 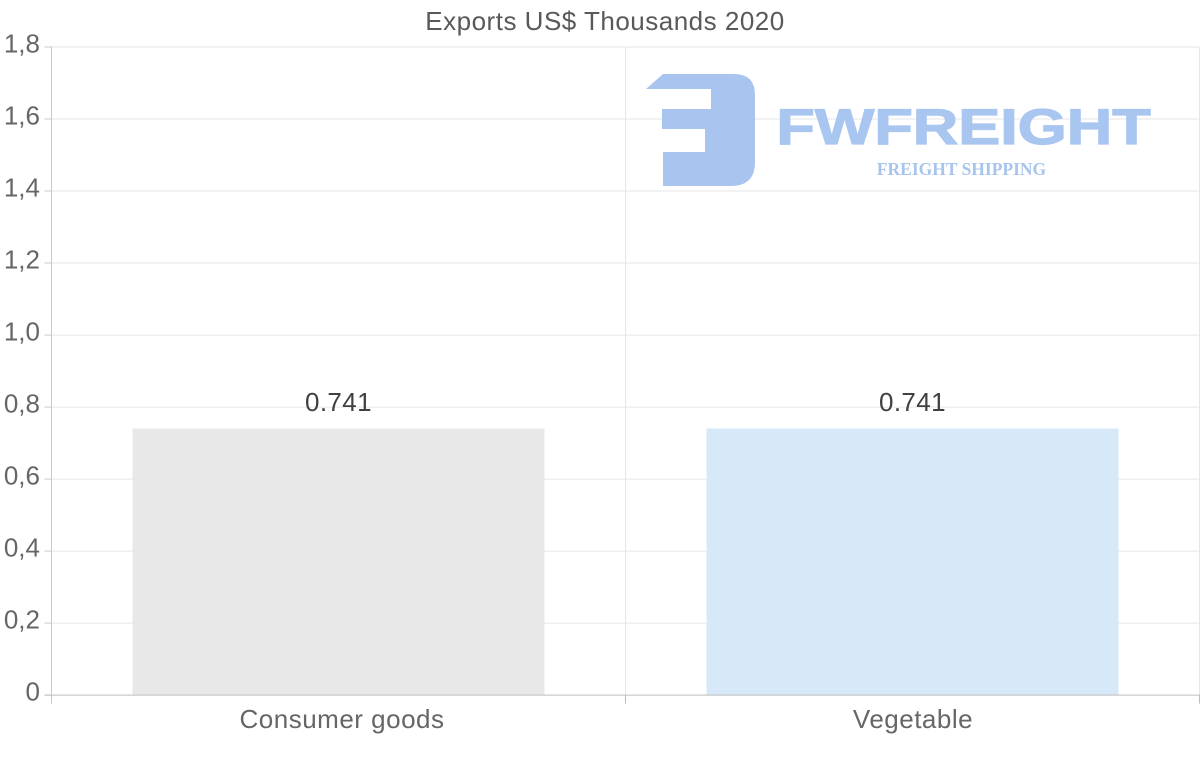 I want to click on svg-text: 0,2, so click(x=22, y=619).